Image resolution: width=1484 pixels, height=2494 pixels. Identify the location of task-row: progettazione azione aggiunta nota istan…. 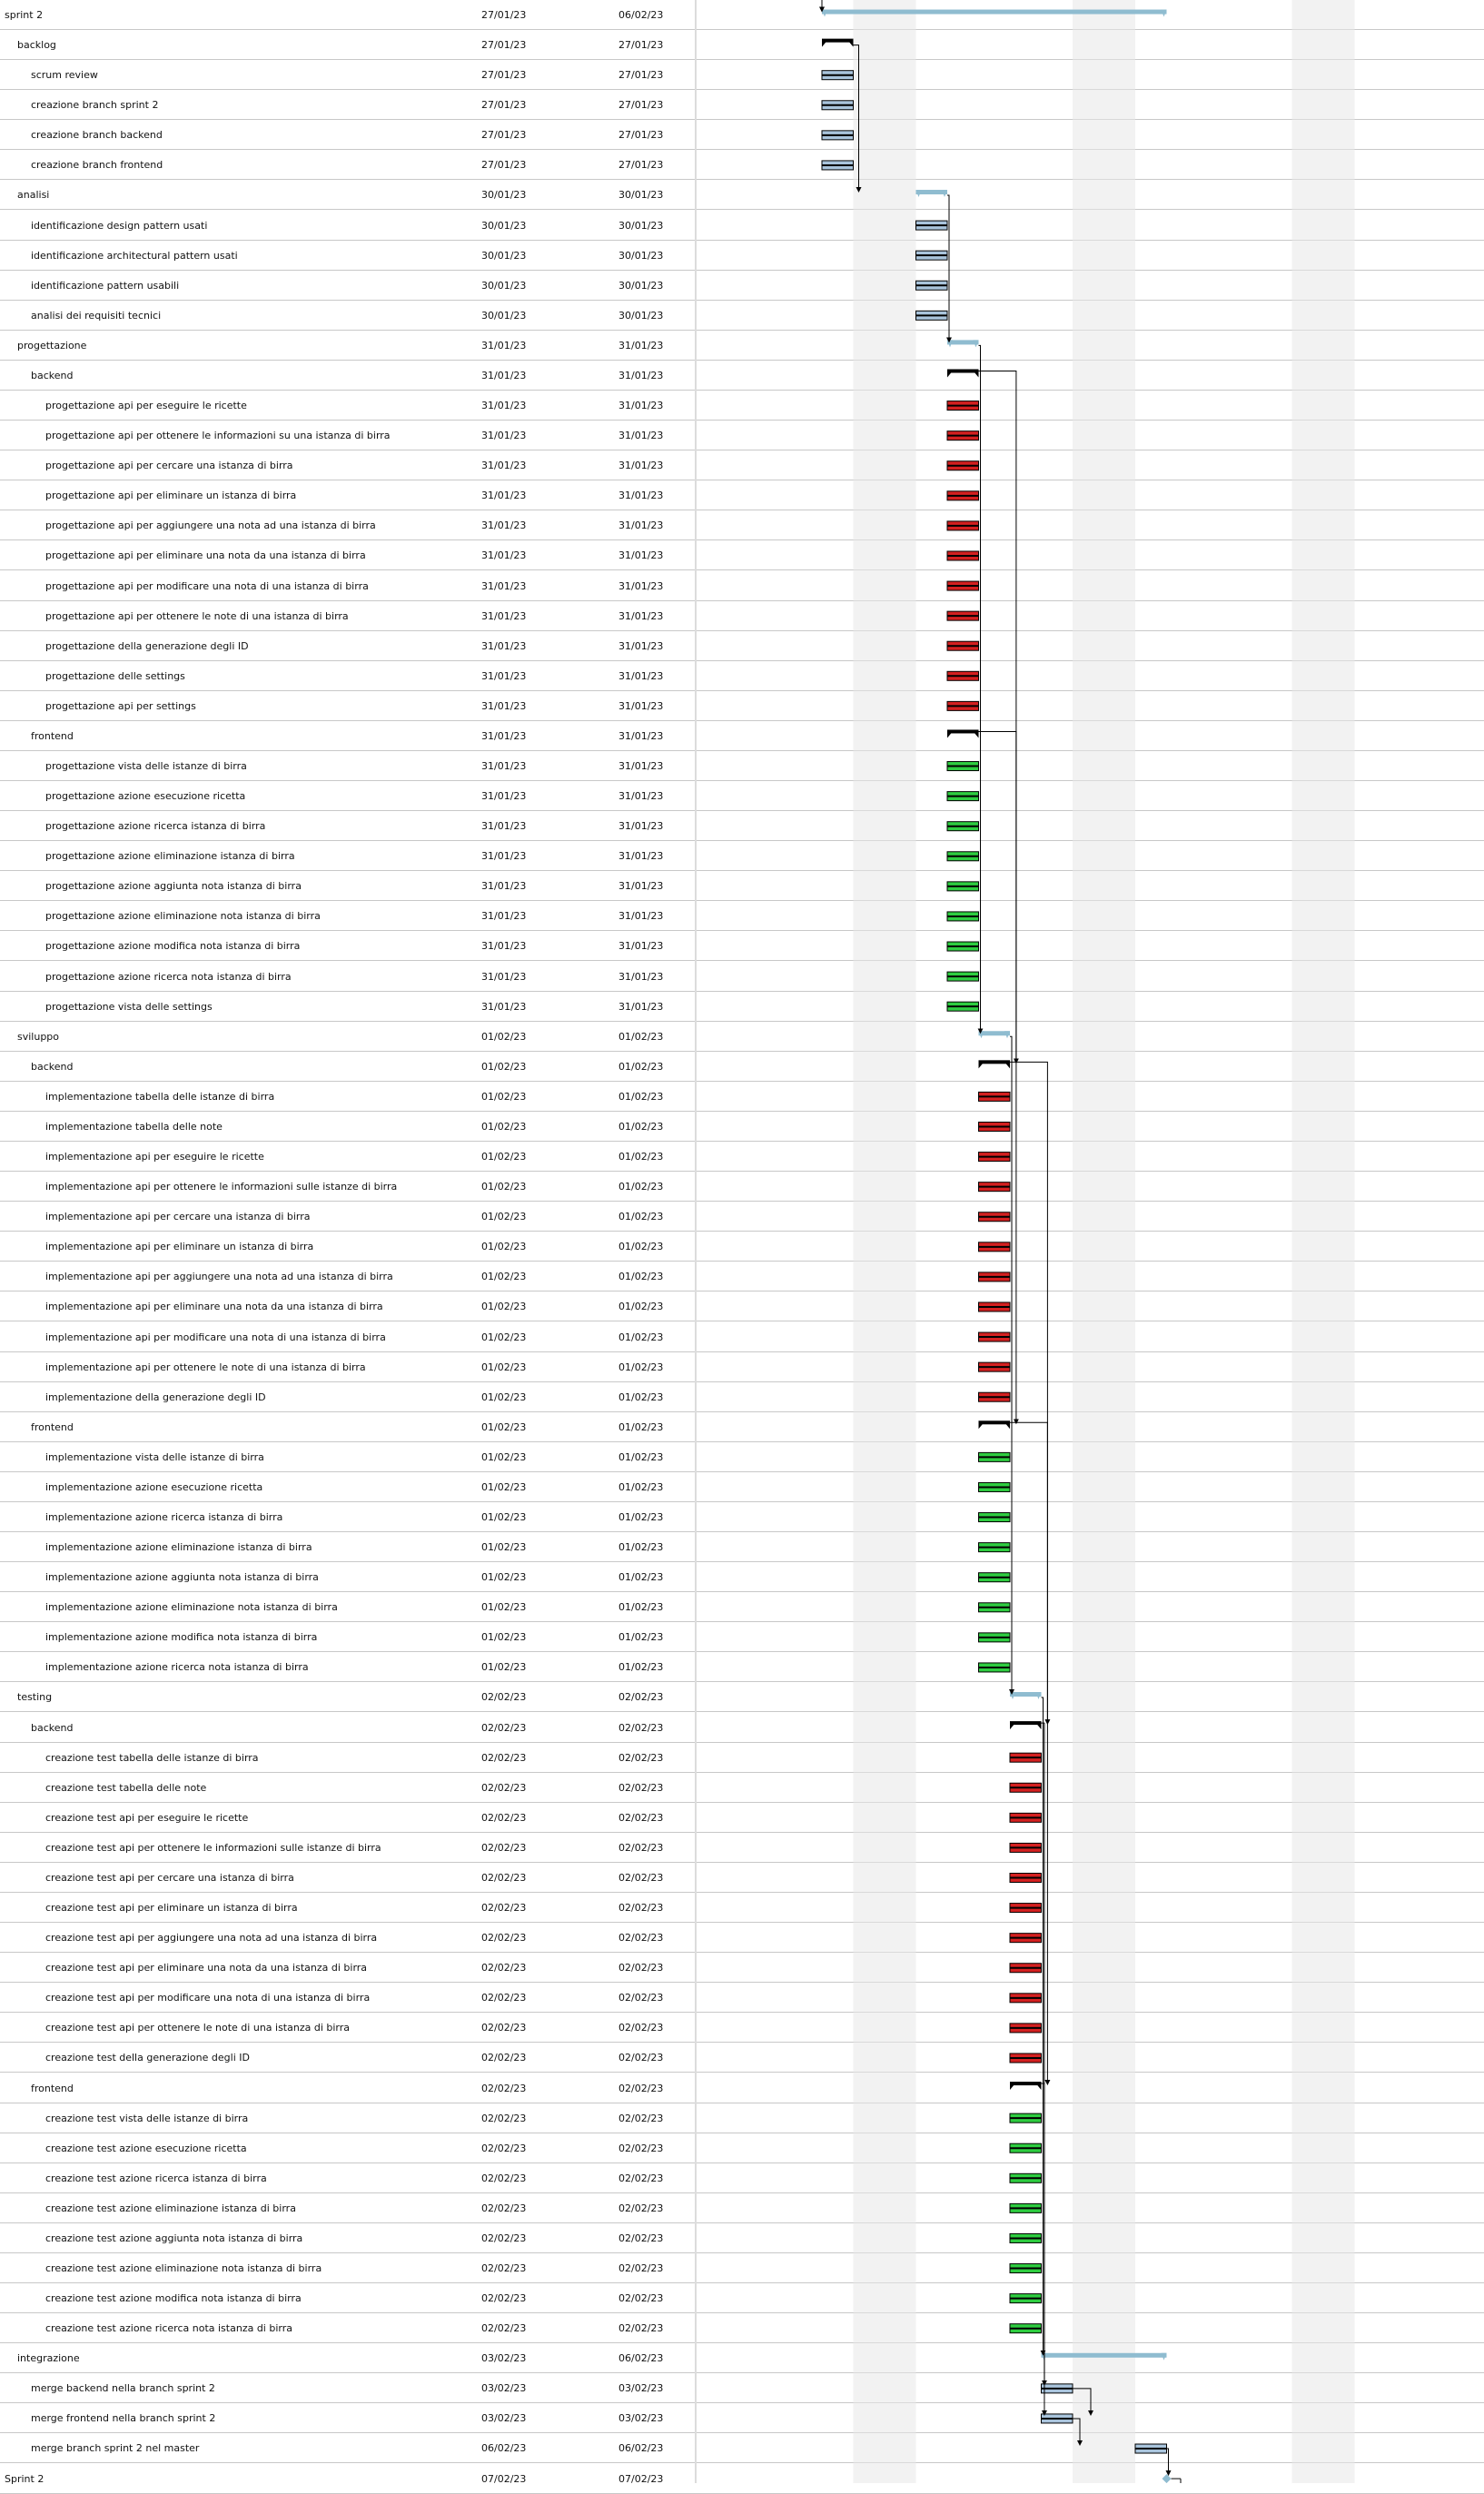
(742, 886).